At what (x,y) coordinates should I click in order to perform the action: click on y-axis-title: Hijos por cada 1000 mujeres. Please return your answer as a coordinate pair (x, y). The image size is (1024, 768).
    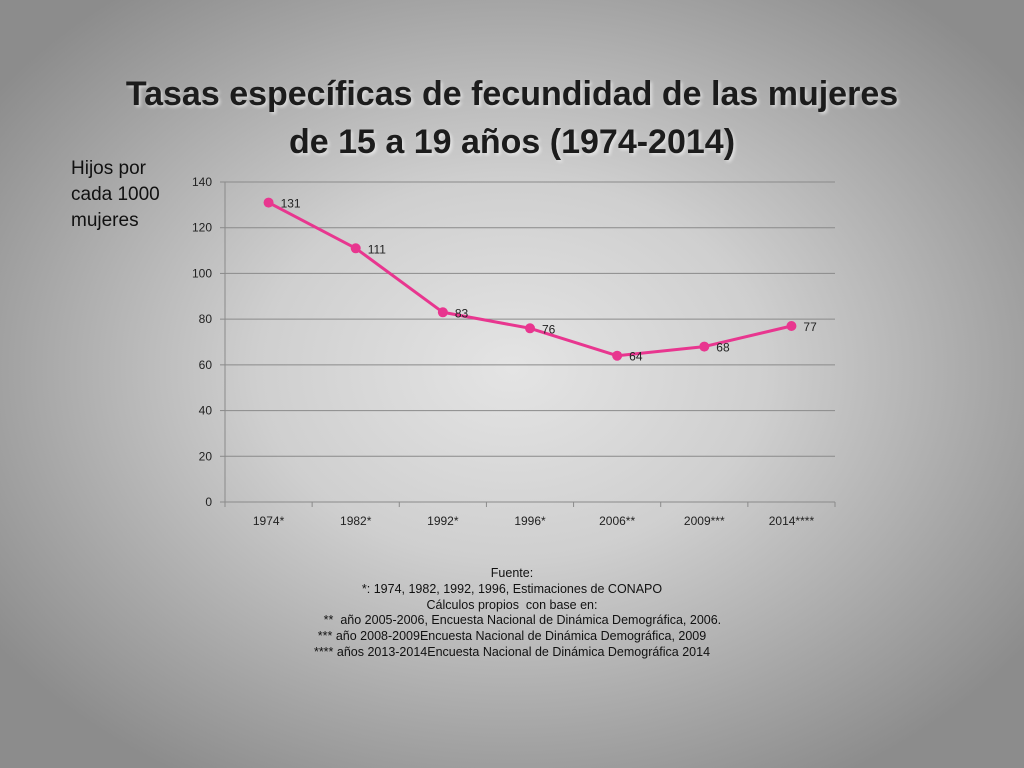
    Looking at the image, I should click on (126, 195).